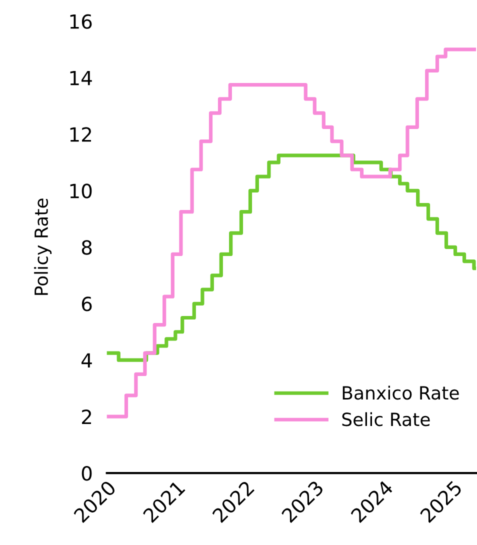 The width and height of the screenshot is (477, 545). What do you see at coordinates (400, 393) in the screenshot?
I see `legend-label: Banxico Rate` at bounding box center [400, 393].